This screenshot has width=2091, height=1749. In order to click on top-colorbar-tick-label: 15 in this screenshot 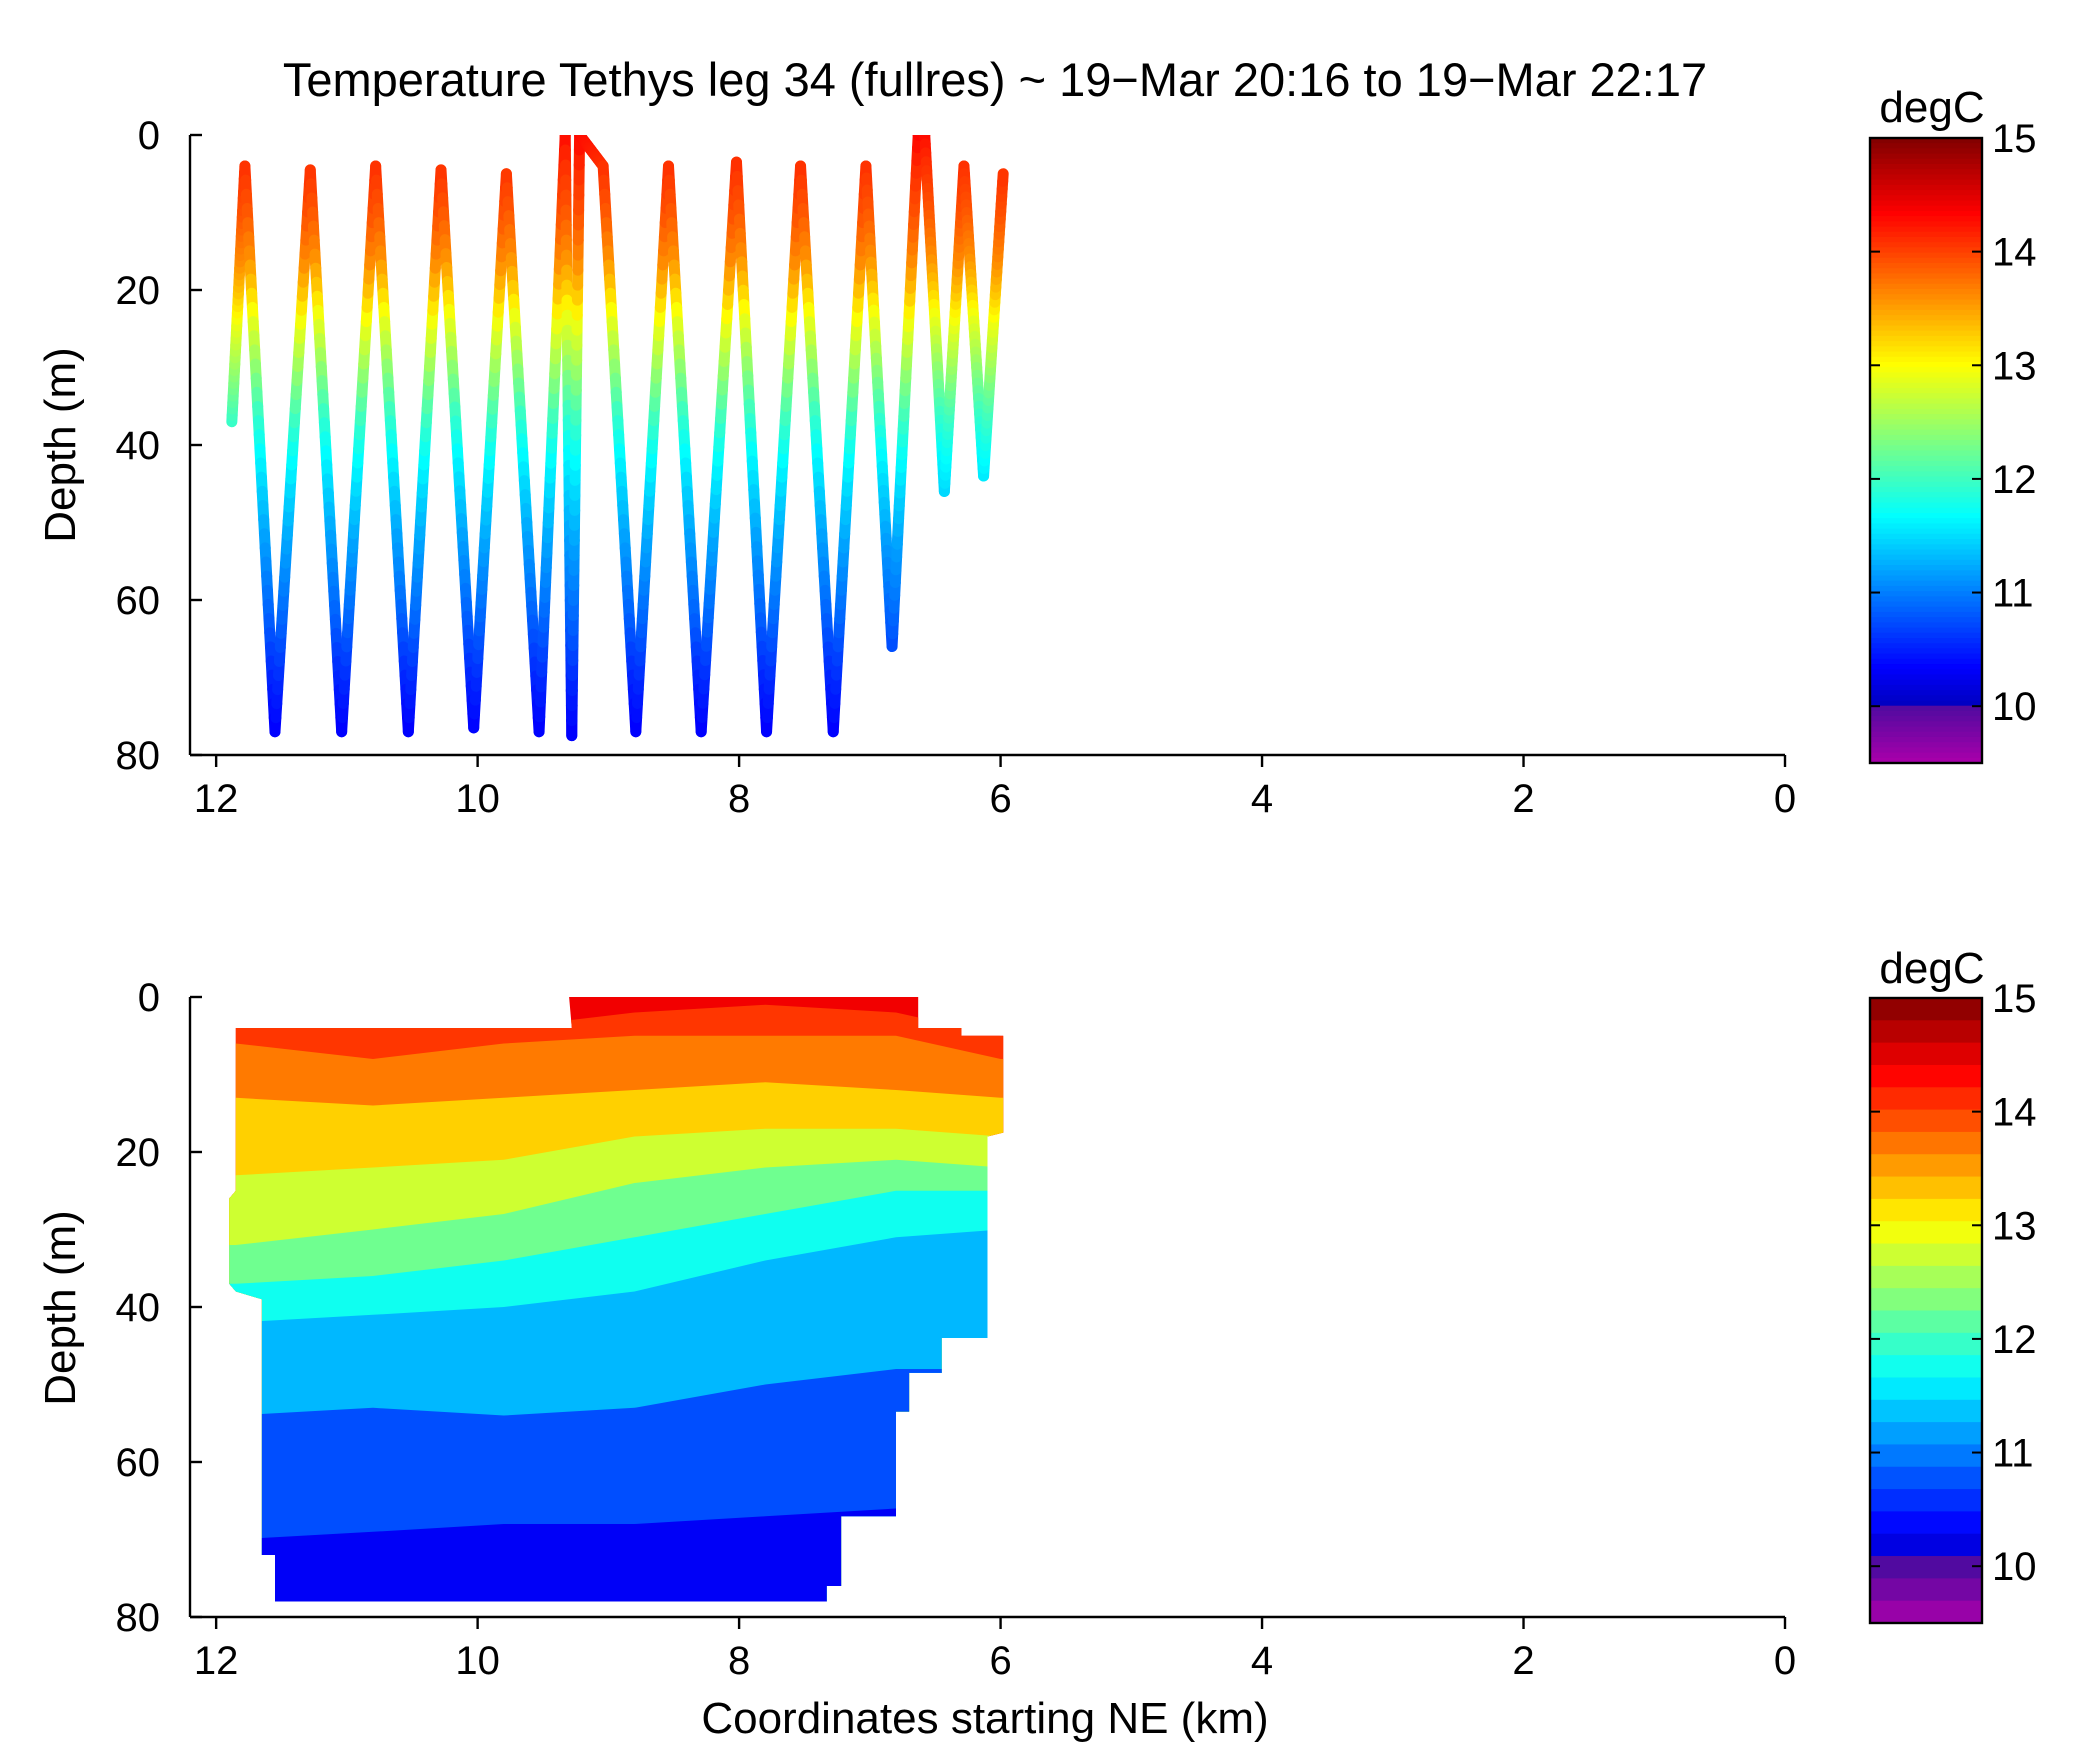, I will do `click(2014, 139)`.